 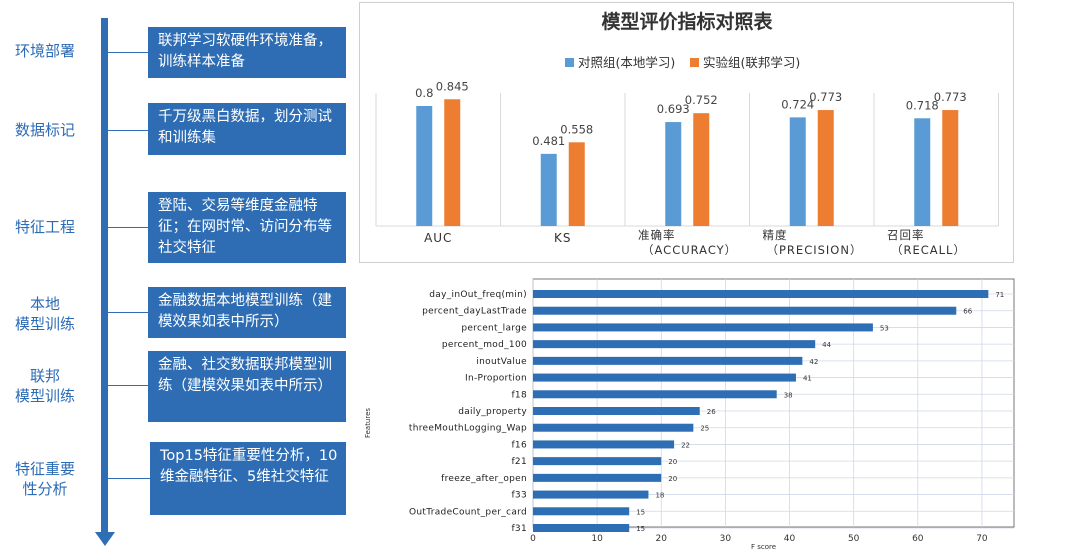 I want to click on bar-value-label: 0.481, so click(x=548, y=141).